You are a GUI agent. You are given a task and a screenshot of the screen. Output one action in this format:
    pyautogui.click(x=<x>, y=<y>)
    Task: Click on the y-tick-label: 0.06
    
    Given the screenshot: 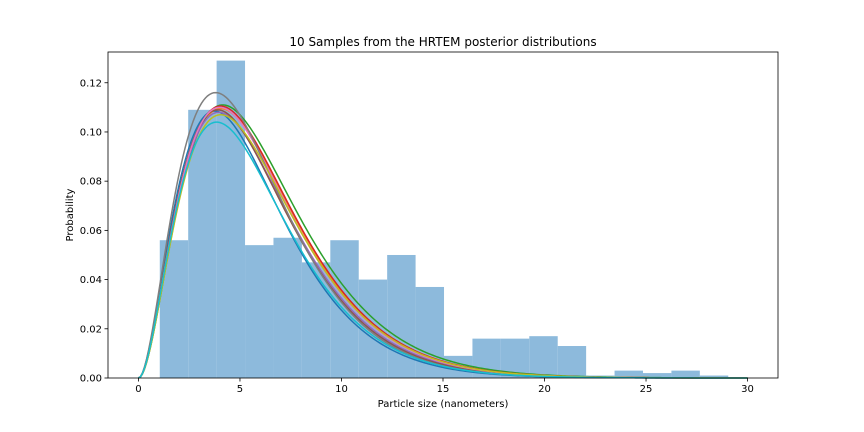 What is the action you would take?
    pyautogui.click(x=91, y=231)
    